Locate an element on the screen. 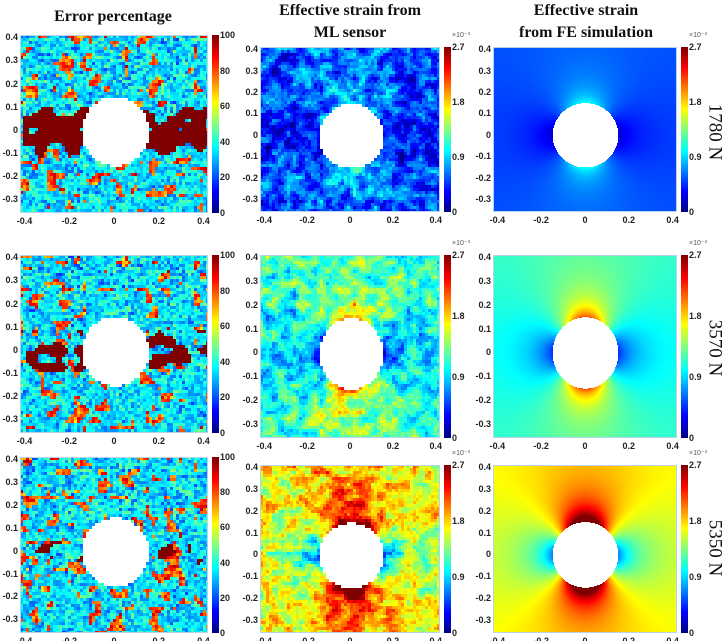 The height and width of the screenshot is (641, 725). fe-strain-map-3570n is located at coordinates (585, 346).